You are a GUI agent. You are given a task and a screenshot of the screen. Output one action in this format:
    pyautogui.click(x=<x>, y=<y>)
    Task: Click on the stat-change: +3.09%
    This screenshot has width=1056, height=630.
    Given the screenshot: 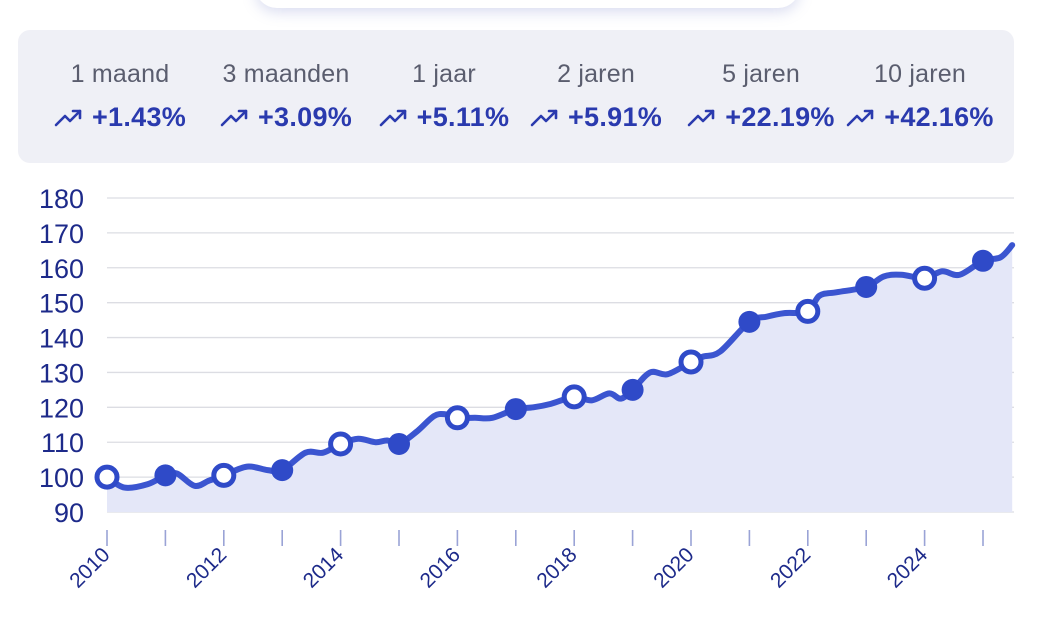 What is the action you would take?
    pyautogui.click(x=286, y=117)
    